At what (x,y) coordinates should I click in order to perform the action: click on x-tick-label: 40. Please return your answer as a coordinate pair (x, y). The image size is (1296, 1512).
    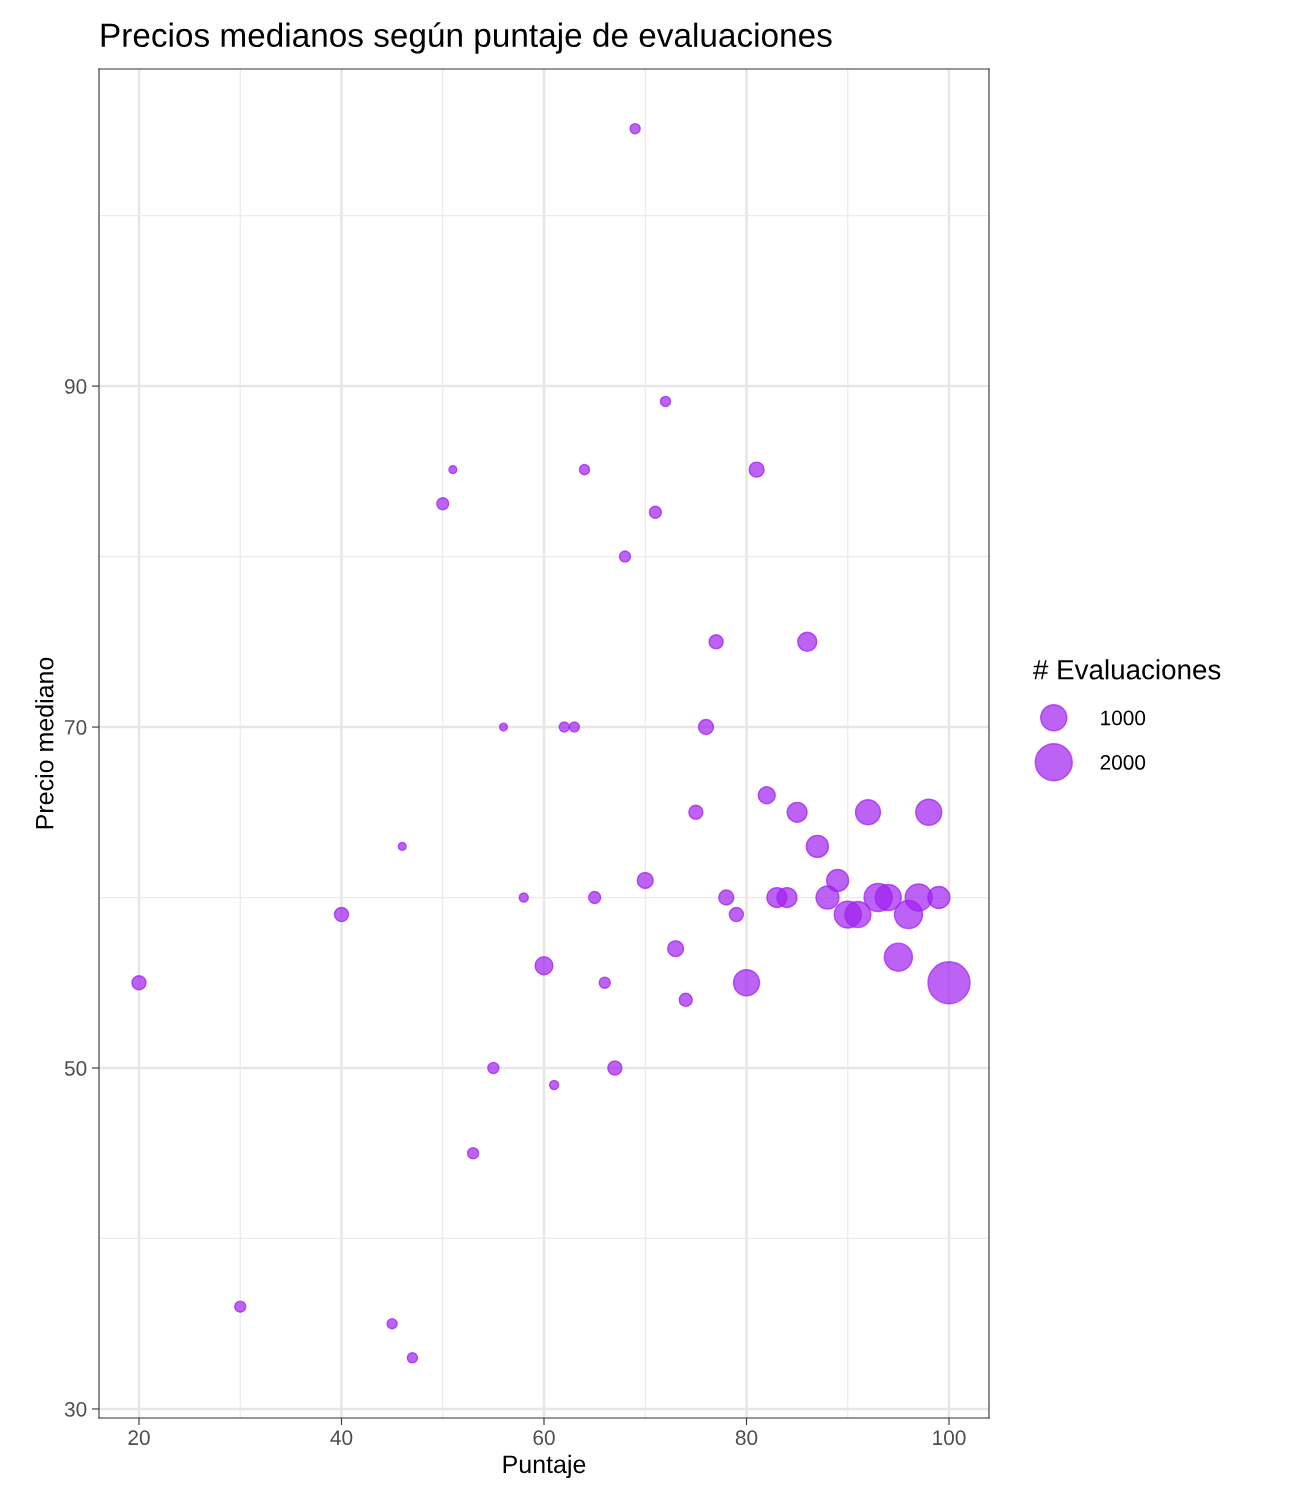
    Looking at the image, I should click on (341, 1438).